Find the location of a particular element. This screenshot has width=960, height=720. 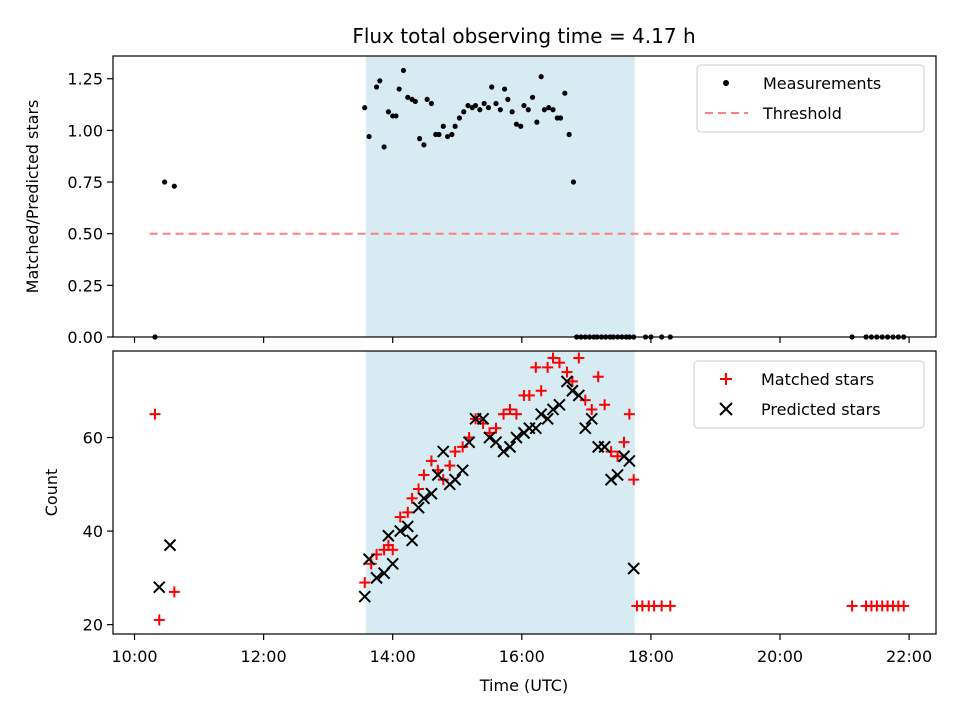

top-y-tick-label: 0.50 is located at coordinates (85, 234).